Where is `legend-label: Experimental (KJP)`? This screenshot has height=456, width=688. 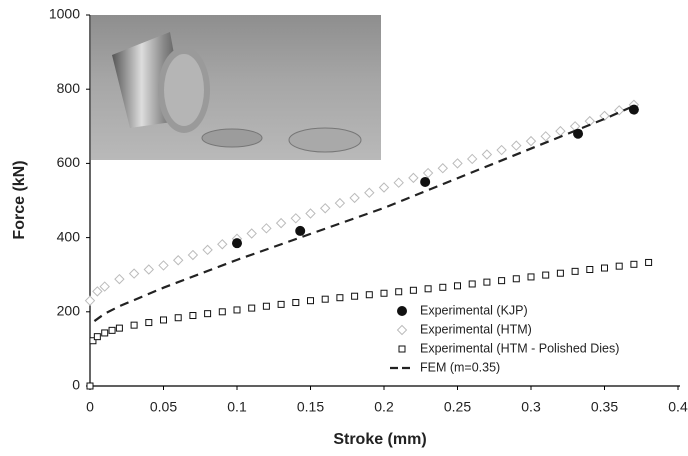
legend-label: Experimental (KJP) is located at coordinates (474, 310).